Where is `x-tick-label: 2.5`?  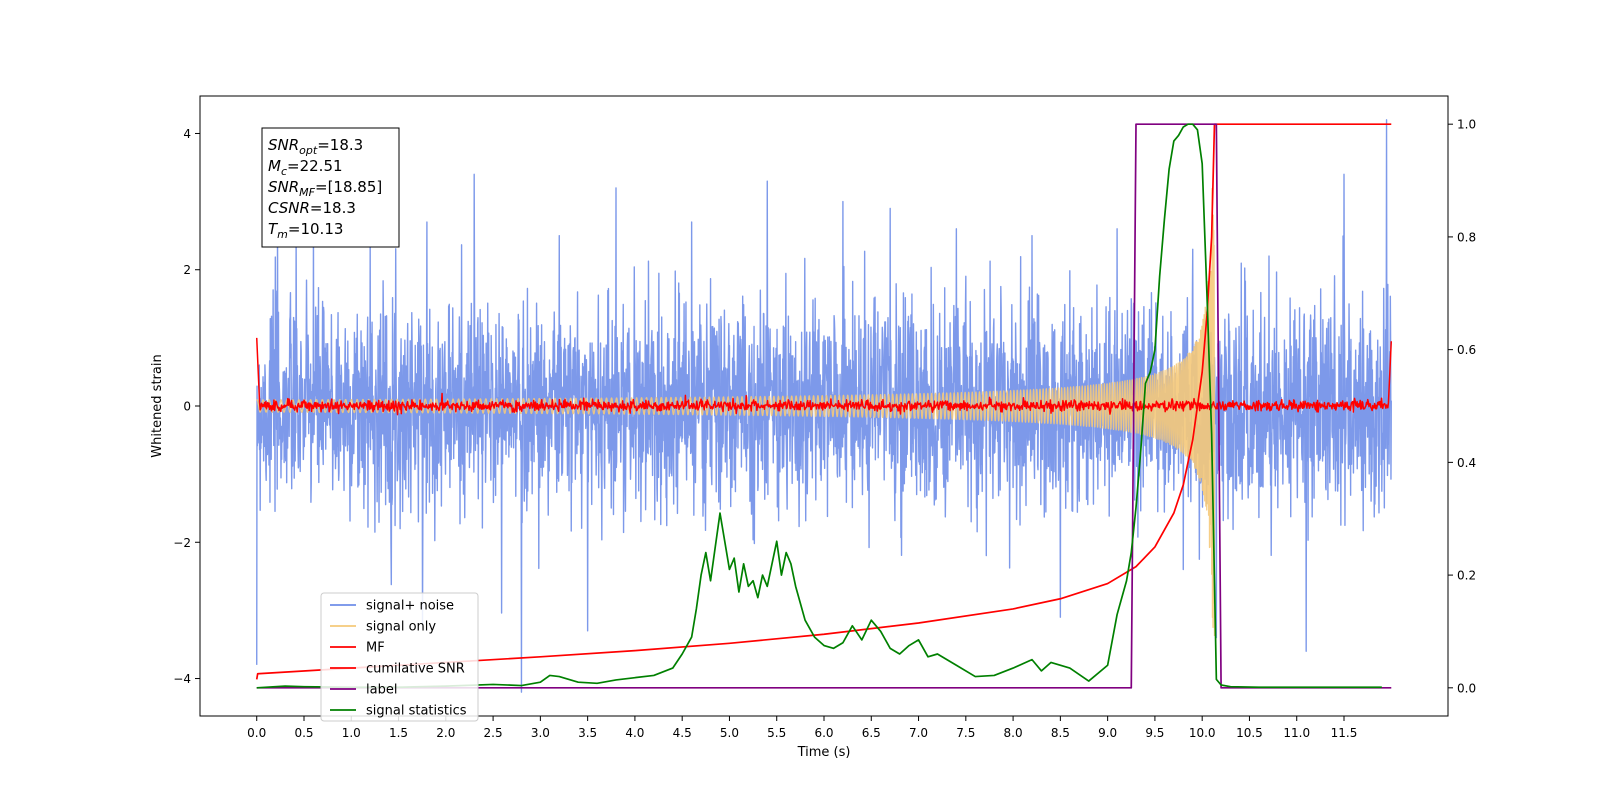 x-tick-label: 2.5 is located at coordinates (493, 733).